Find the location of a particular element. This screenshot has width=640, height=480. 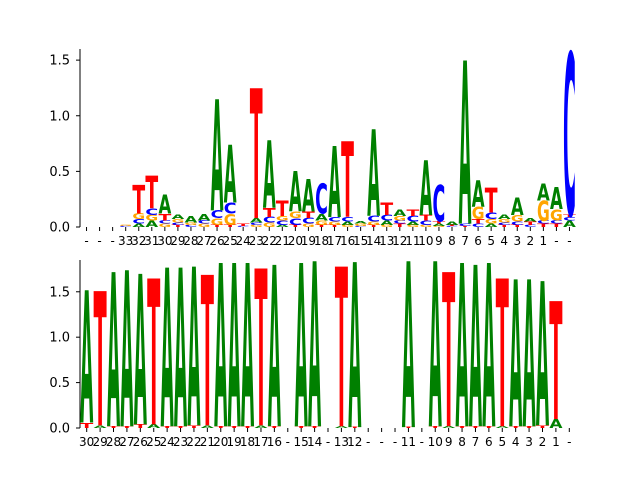

y-tick-label: 1.0 is located at coordinates (59, 338).